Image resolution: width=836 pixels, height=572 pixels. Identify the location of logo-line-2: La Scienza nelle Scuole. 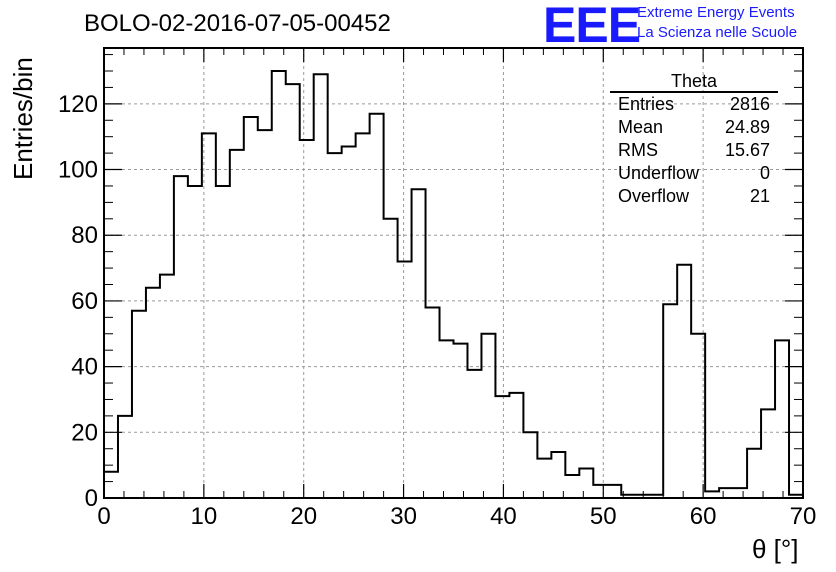
(717, 32).